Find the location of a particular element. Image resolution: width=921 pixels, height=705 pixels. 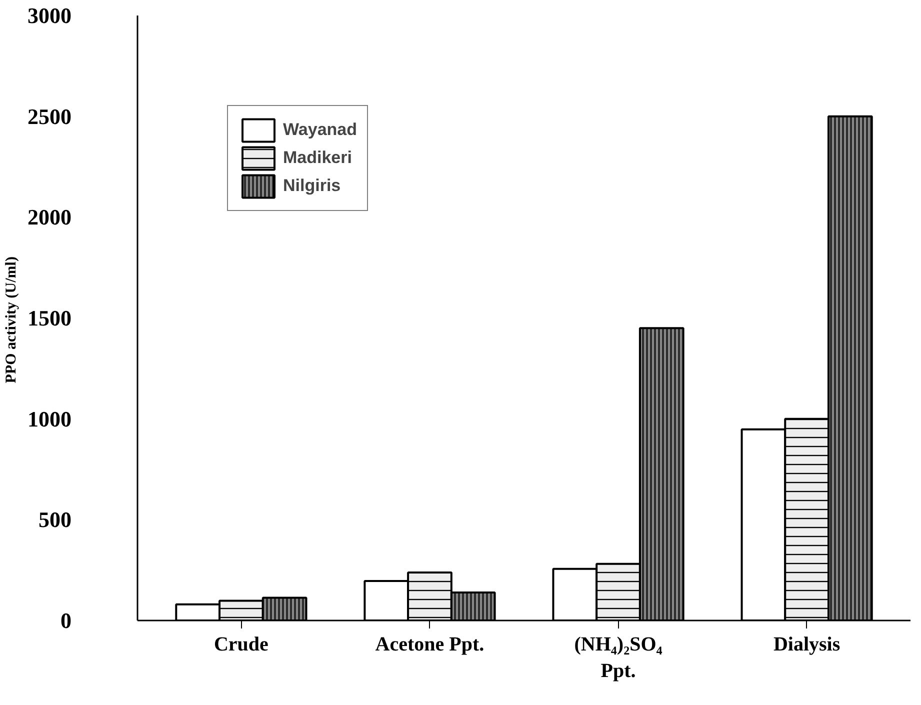

y-tick-label: 3000 is located at coordinates (50, 15).